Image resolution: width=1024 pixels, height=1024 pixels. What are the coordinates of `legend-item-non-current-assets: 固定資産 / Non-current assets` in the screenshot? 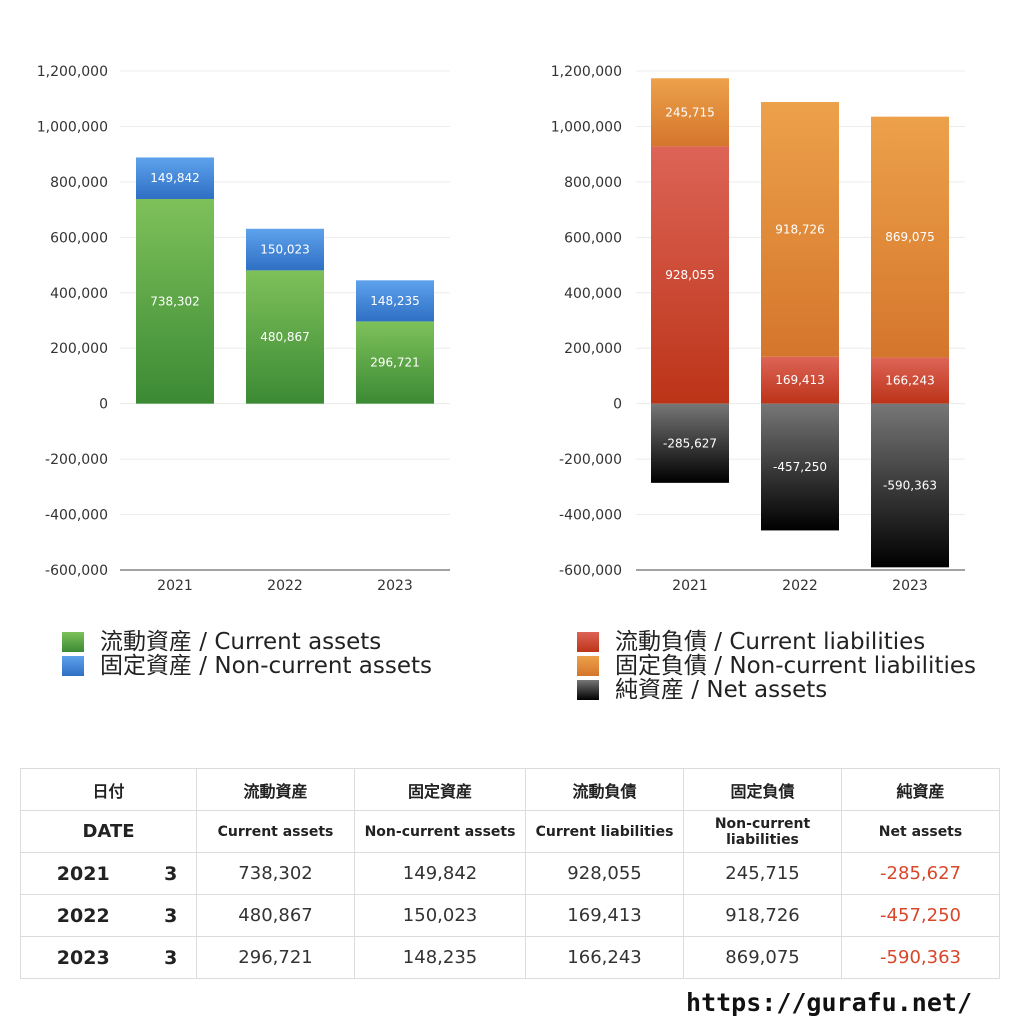 It's located at (247, 666).